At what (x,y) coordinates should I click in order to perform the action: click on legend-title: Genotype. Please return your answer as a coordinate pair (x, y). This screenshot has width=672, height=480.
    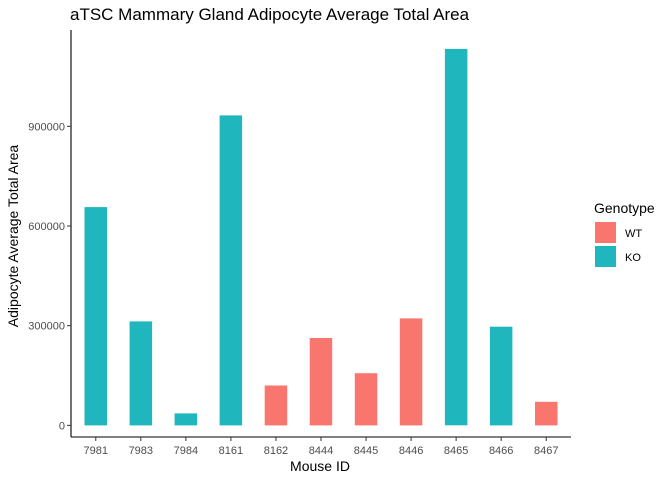
    Looking at the image, I should click on (624, 208).